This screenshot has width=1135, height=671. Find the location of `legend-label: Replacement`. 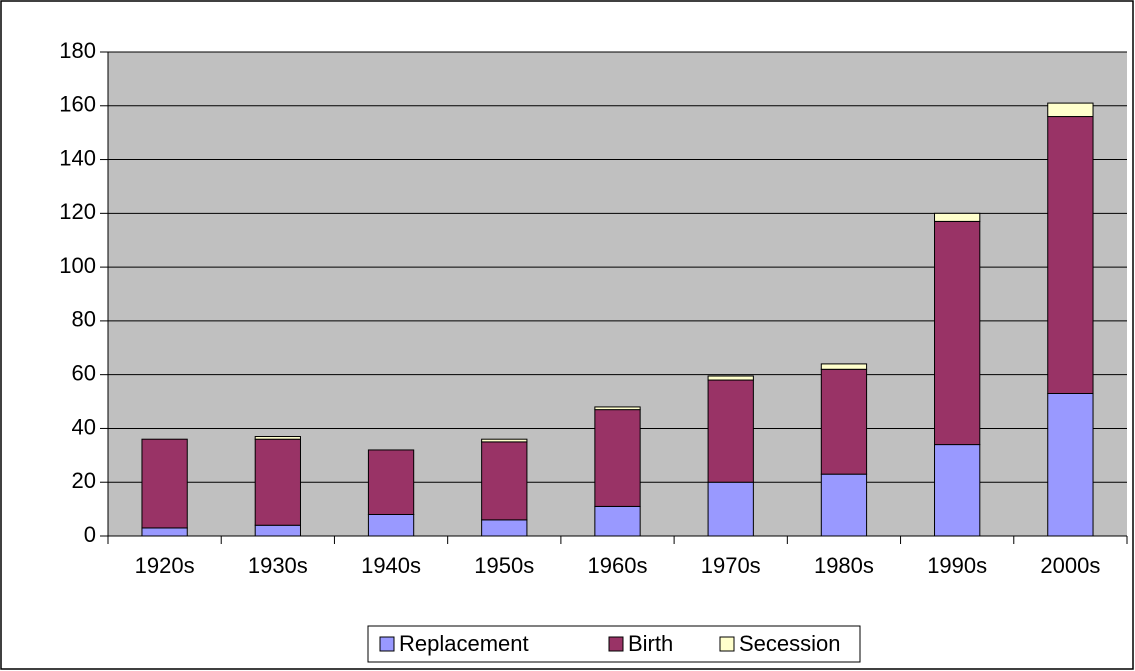

legend-label: Replacement is located at coordinates (464, 643).